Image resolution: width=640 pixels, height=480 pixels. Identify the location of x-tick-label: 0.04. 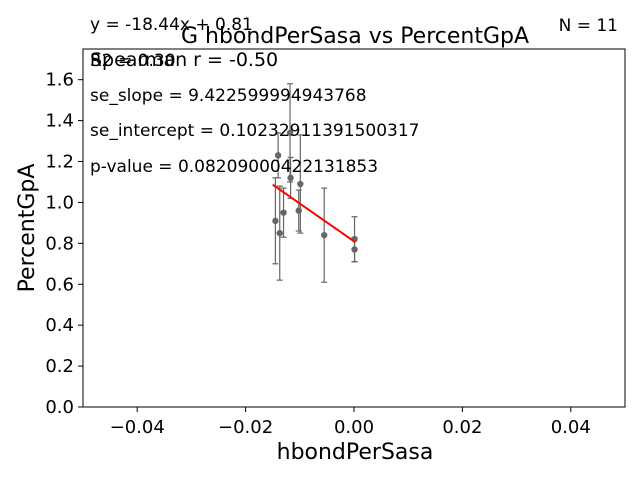
(571, 427).